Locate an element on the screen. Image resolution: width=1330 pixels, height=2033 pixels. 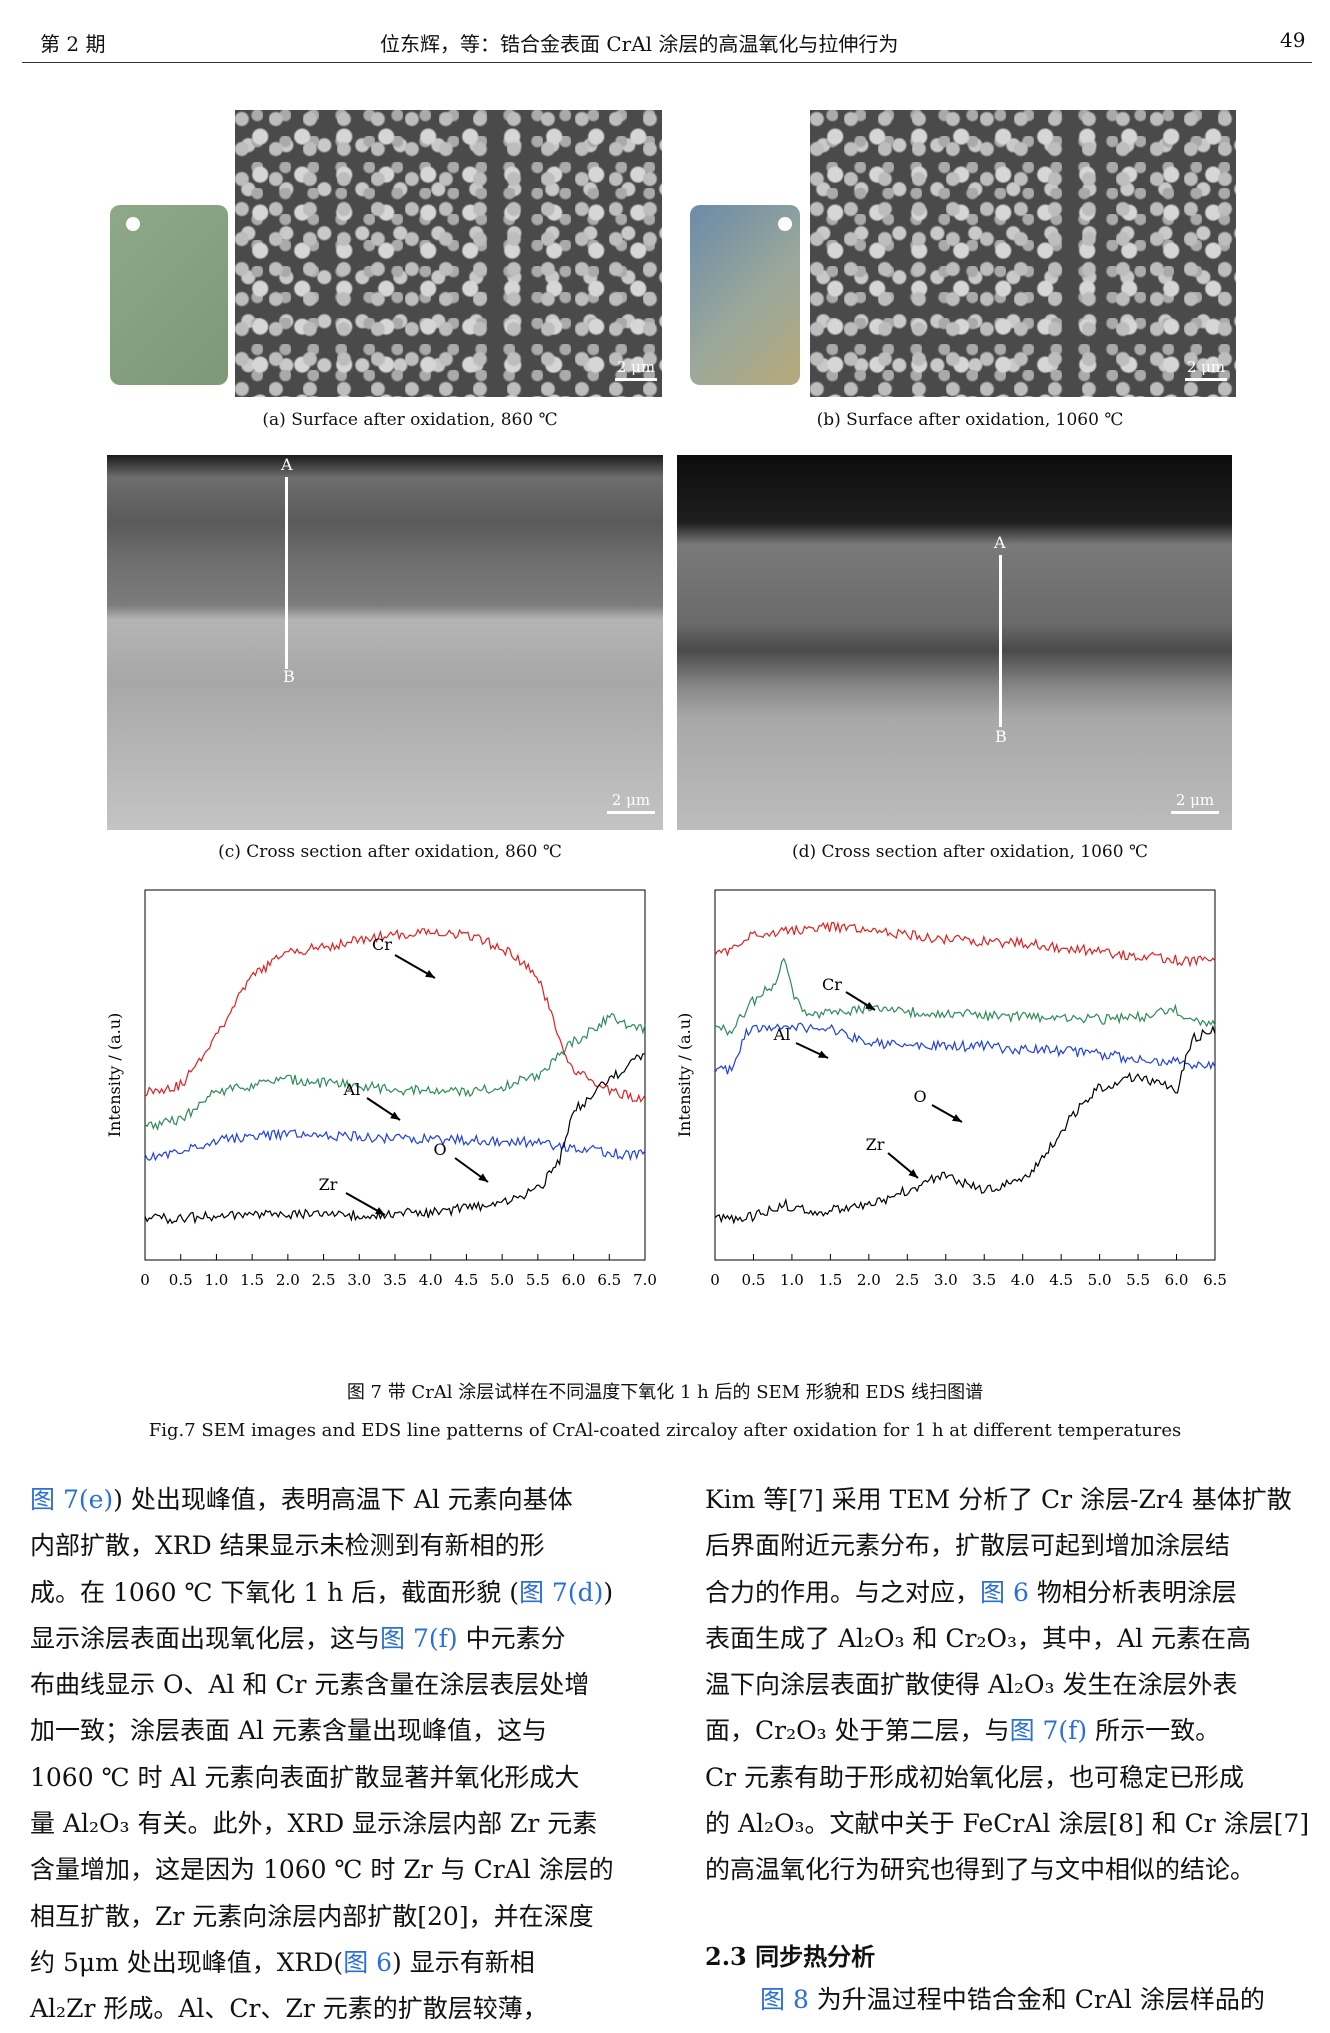
series-label: Cr is located at coordinates (832, 984).